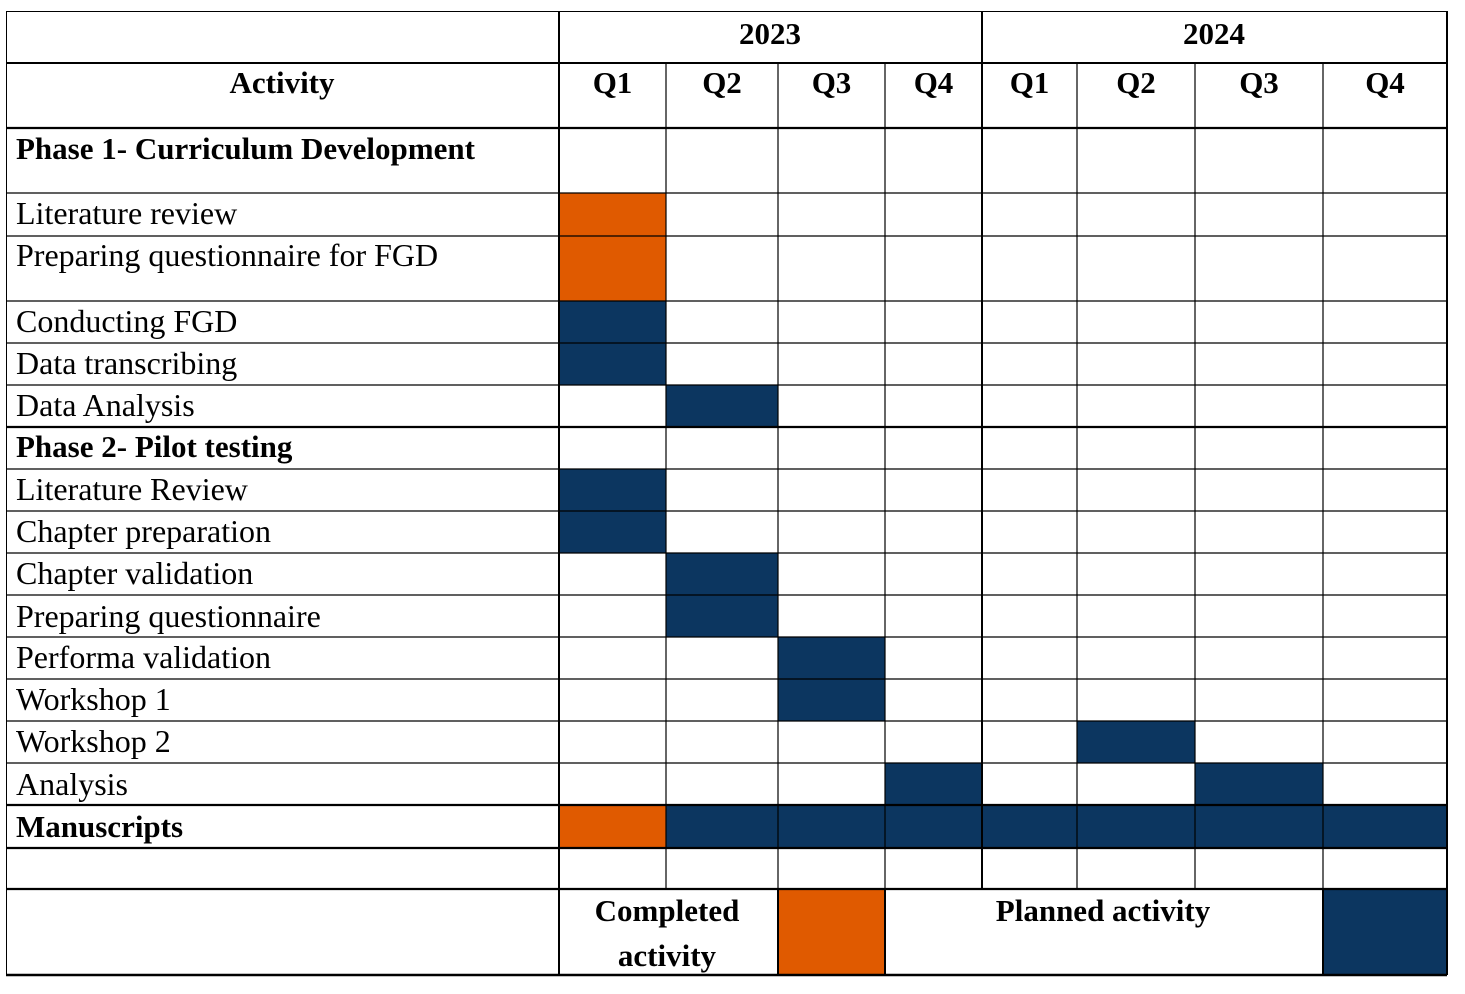 The height and width of the screenshot is (994, 1465). What do you see at coordinates (227, 255) in the screenshot?
I see `activity-label: Preparing questionnaire for FGD` at bounding box center [227, 255].